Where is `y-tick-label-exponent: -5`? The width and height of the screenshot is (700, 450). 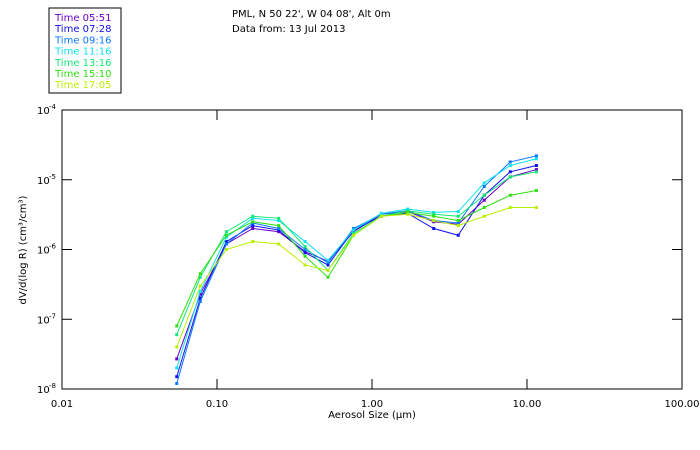
y-tick-label-exponent: -5 is located at coordinates (52, 177).